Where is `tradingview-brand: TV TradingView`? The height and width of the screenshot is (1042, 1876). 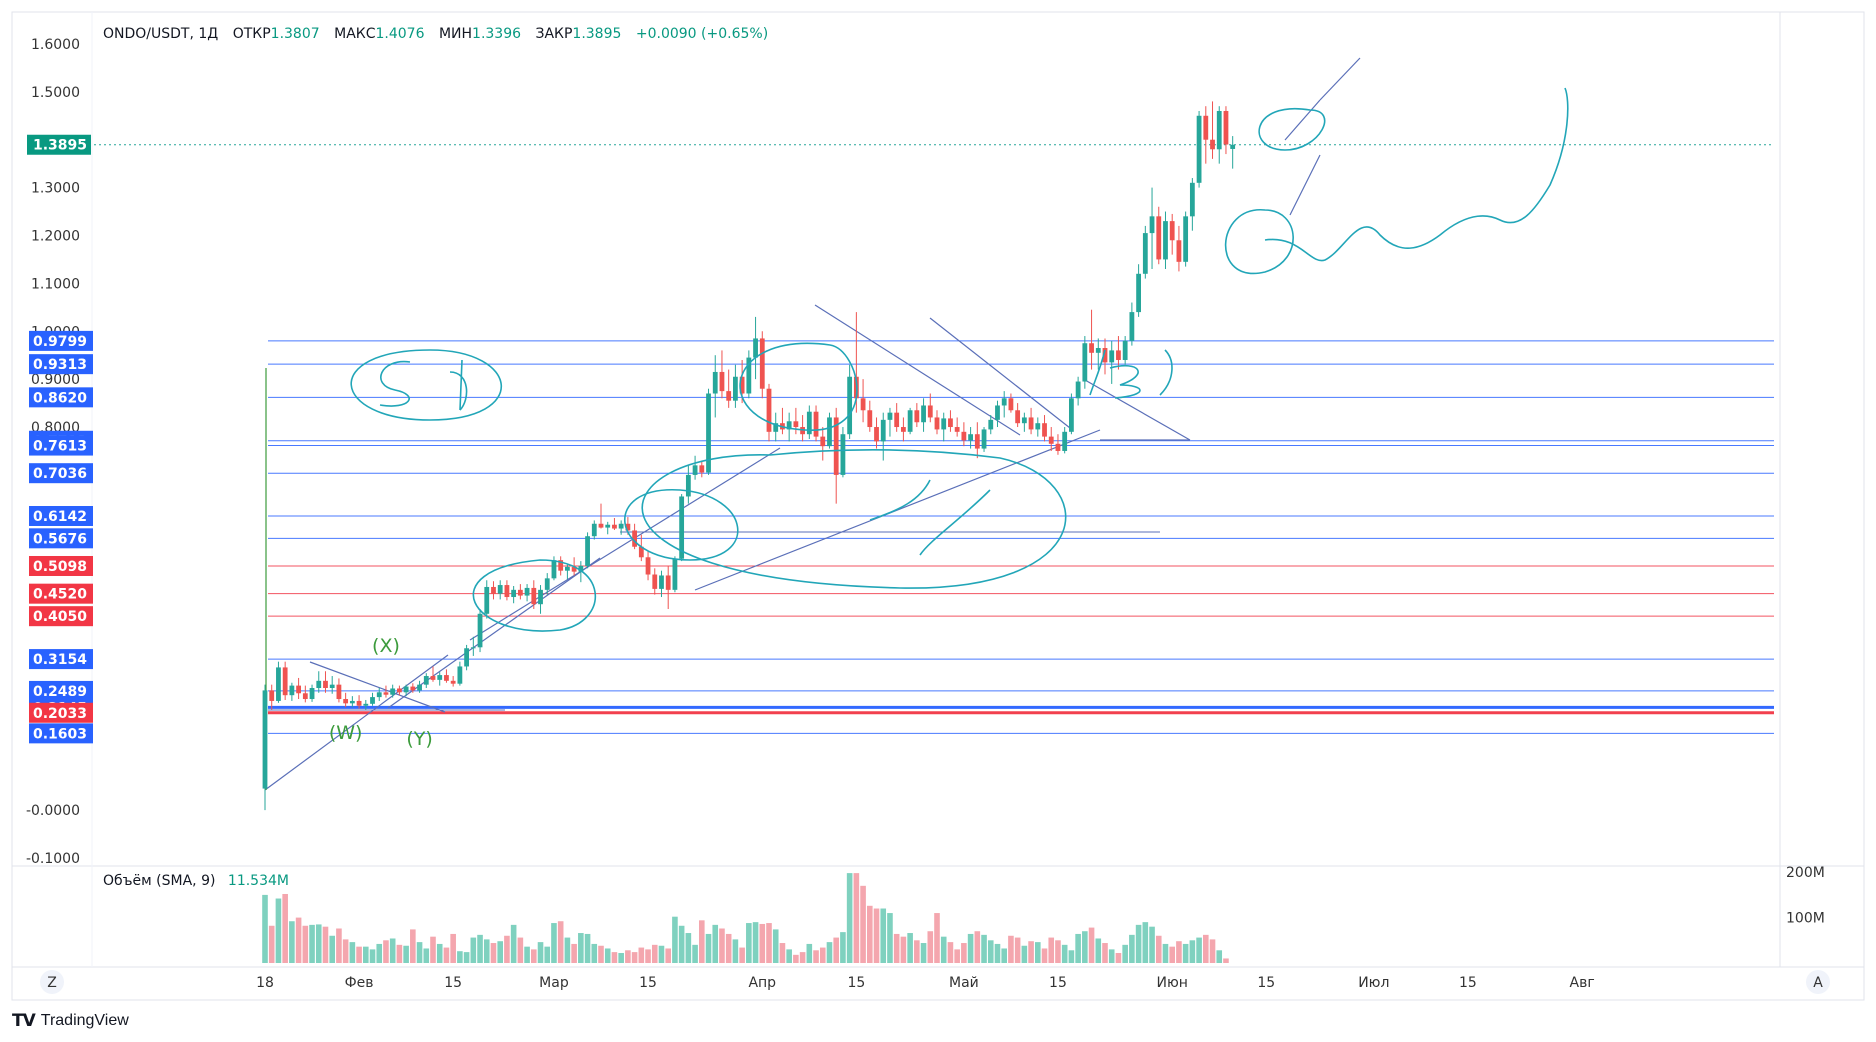 tradingview-brand: TV TradingView is located at coordinates (70, 1021).